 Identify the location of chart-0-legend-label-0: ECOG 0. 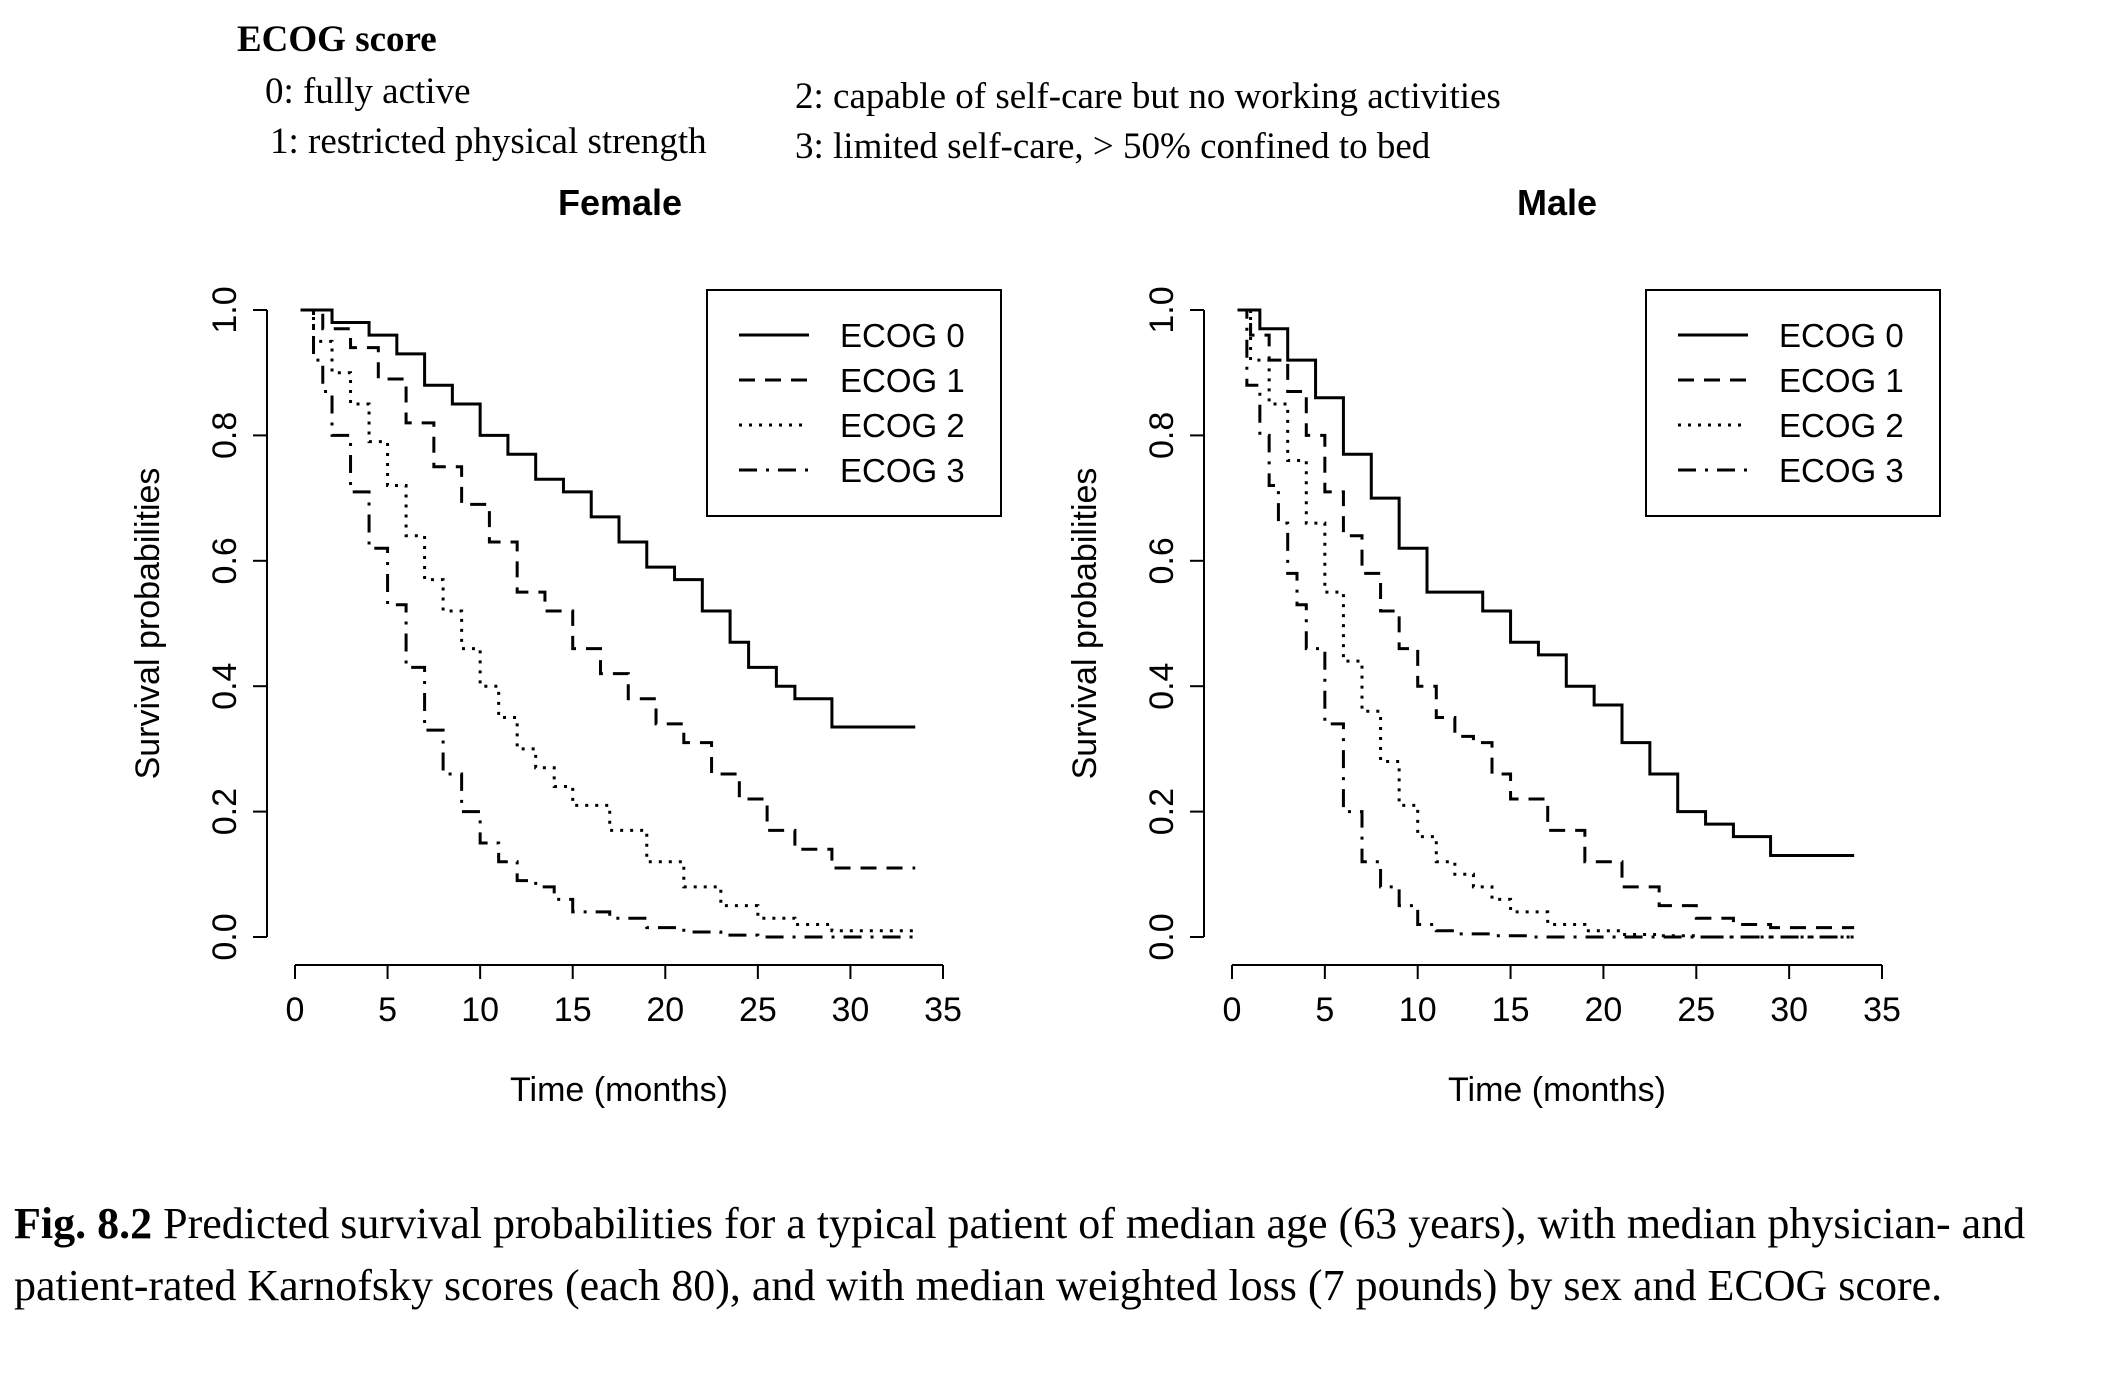
(902, 335).